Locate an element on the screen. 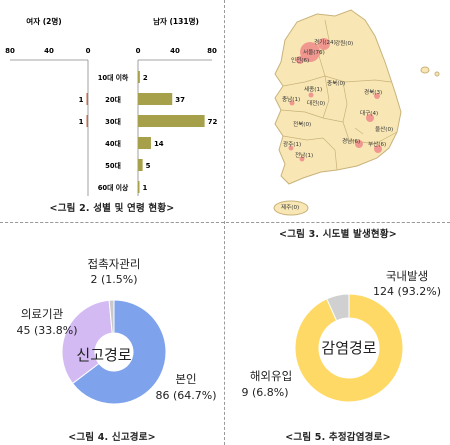 This screenshot has width=450, height=445. pie5-overseas-name: 해외유입 is located at coordinates (271, 376).